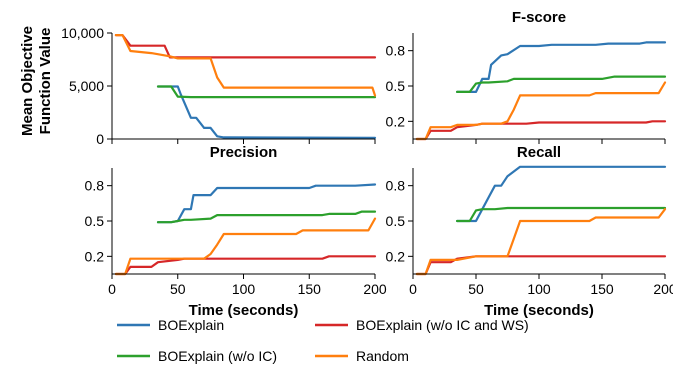  What do you see at coordinates (442, 325) in the screenshot?
I see `legend-label-boexplain-wo-ic-and-ws: BOExplain (w/o IC and WS)` at bounding box center [442, 325].